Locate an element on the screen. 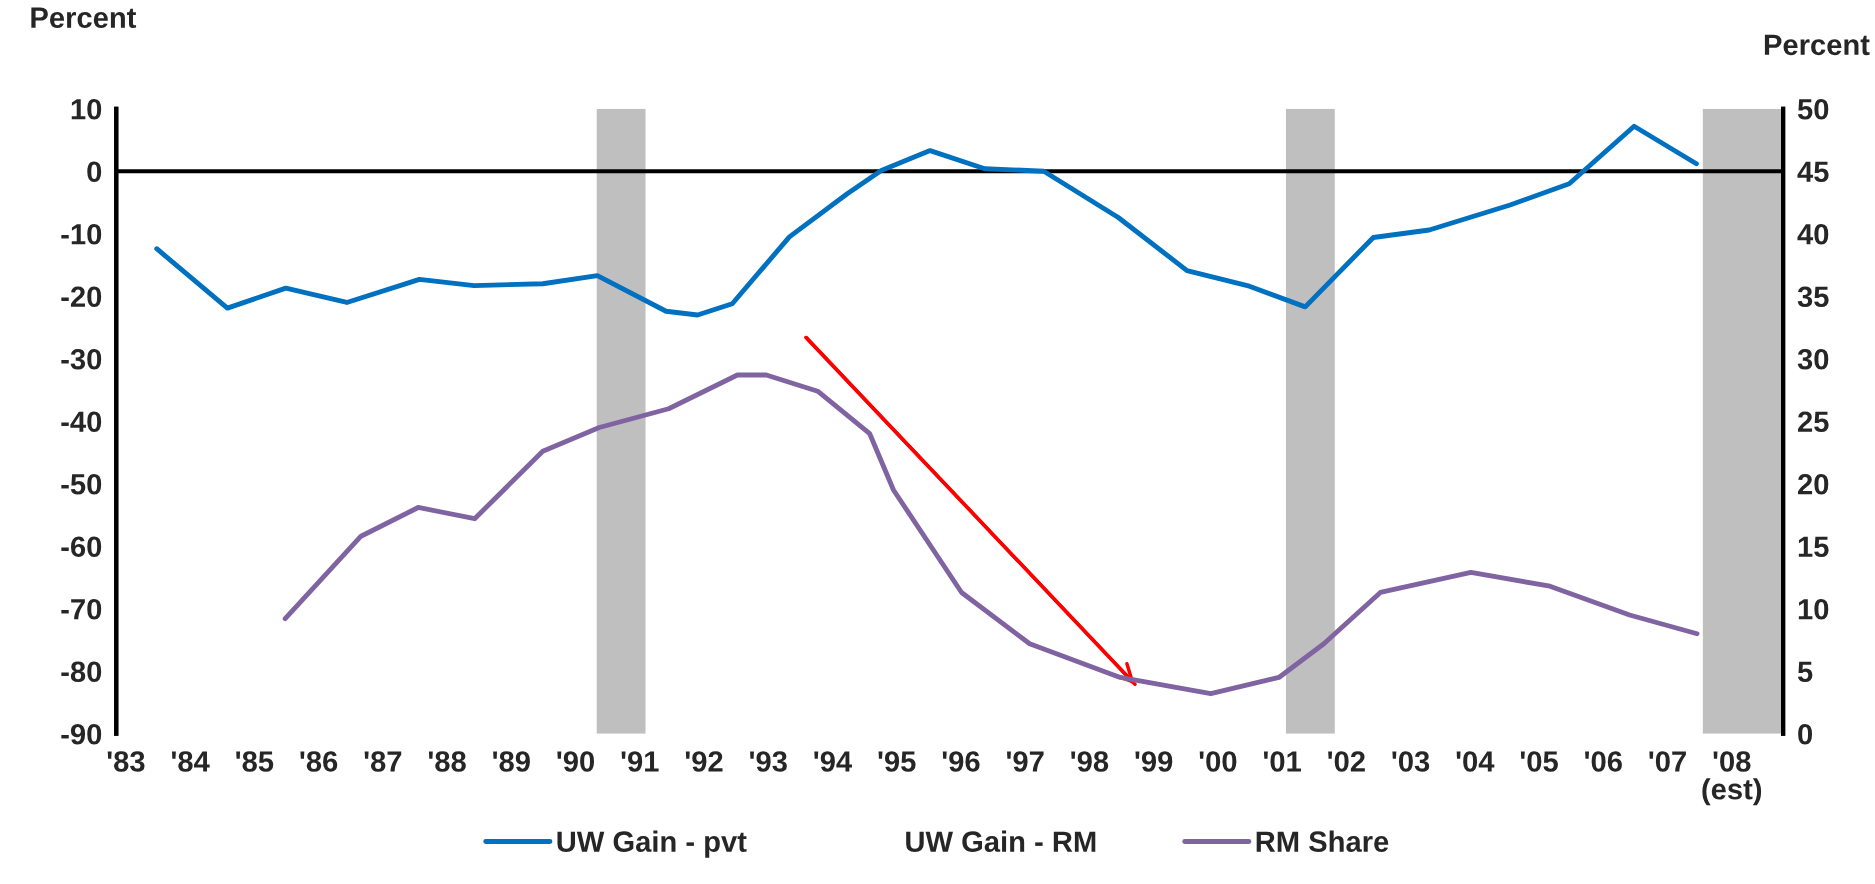 The width and height of the screenshot is (1875, 884). y-tick-label: -30 is located at coordinates (81, 359).